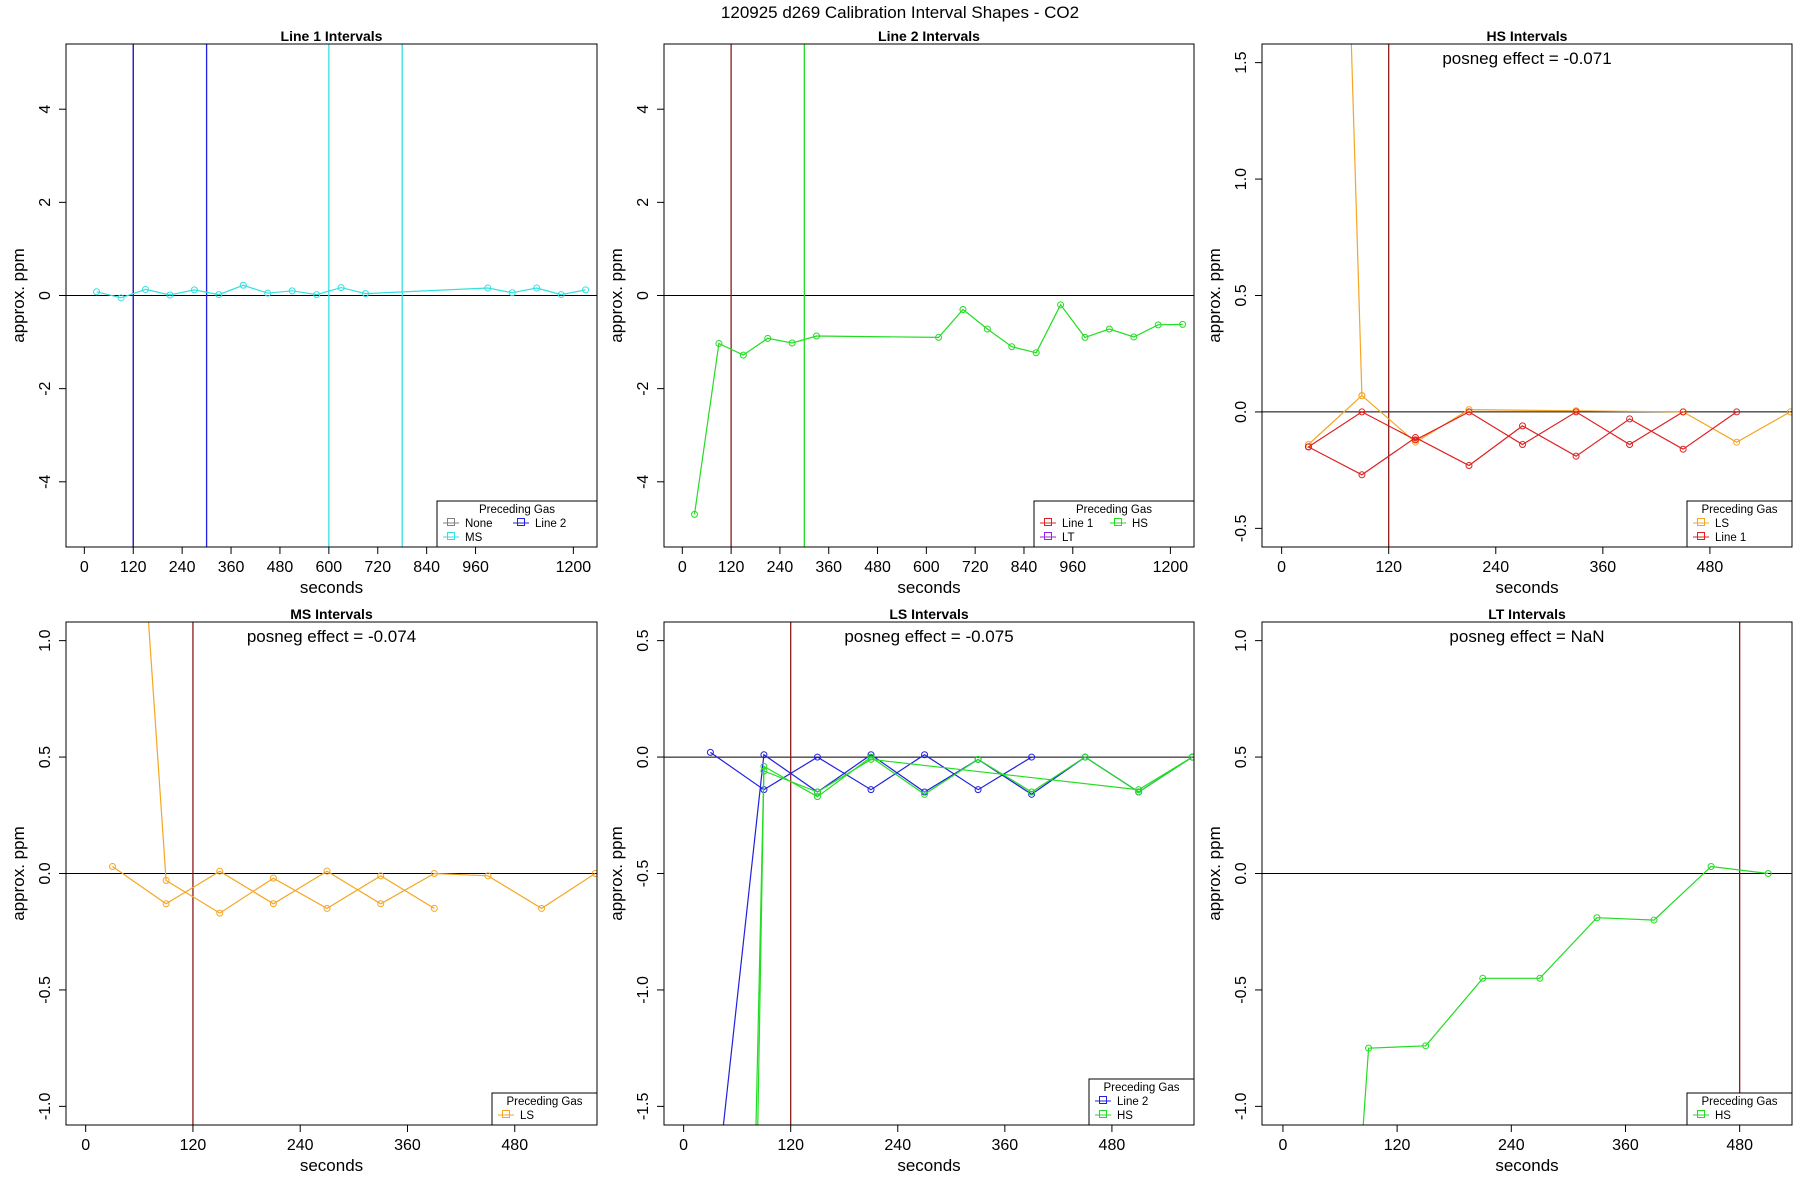  I want to click on y-axis-label: approx. ppm, so click(616, 873).